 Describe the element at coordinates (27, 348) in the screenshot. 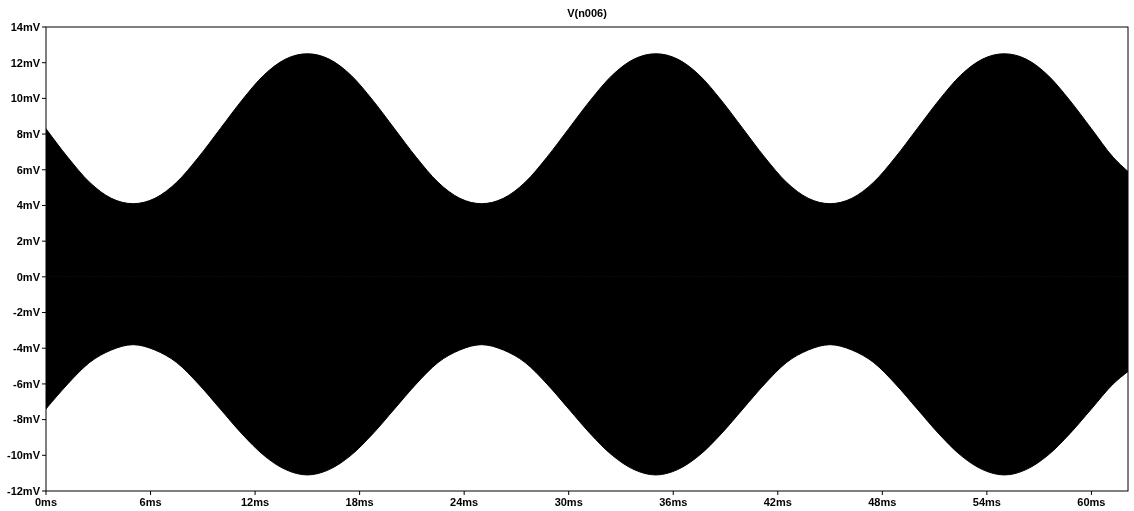

I see `y-tick-label: -4mV` at that location.